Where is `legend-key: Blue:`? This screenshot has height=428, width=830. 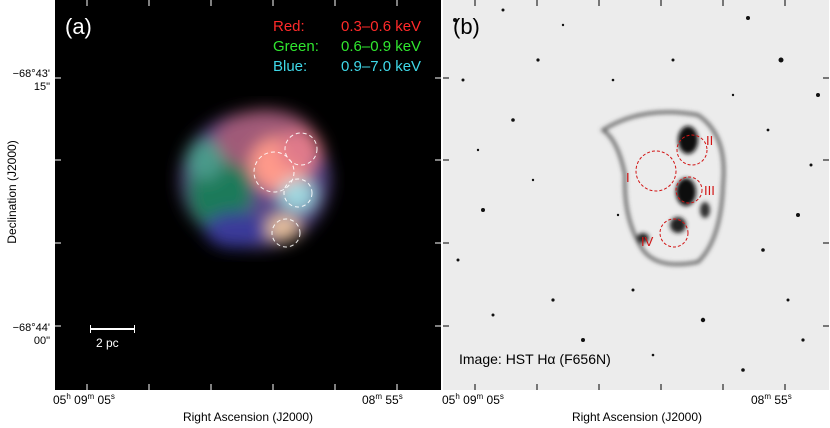 legend-key: Blue: is located at coordinates (290, 66).